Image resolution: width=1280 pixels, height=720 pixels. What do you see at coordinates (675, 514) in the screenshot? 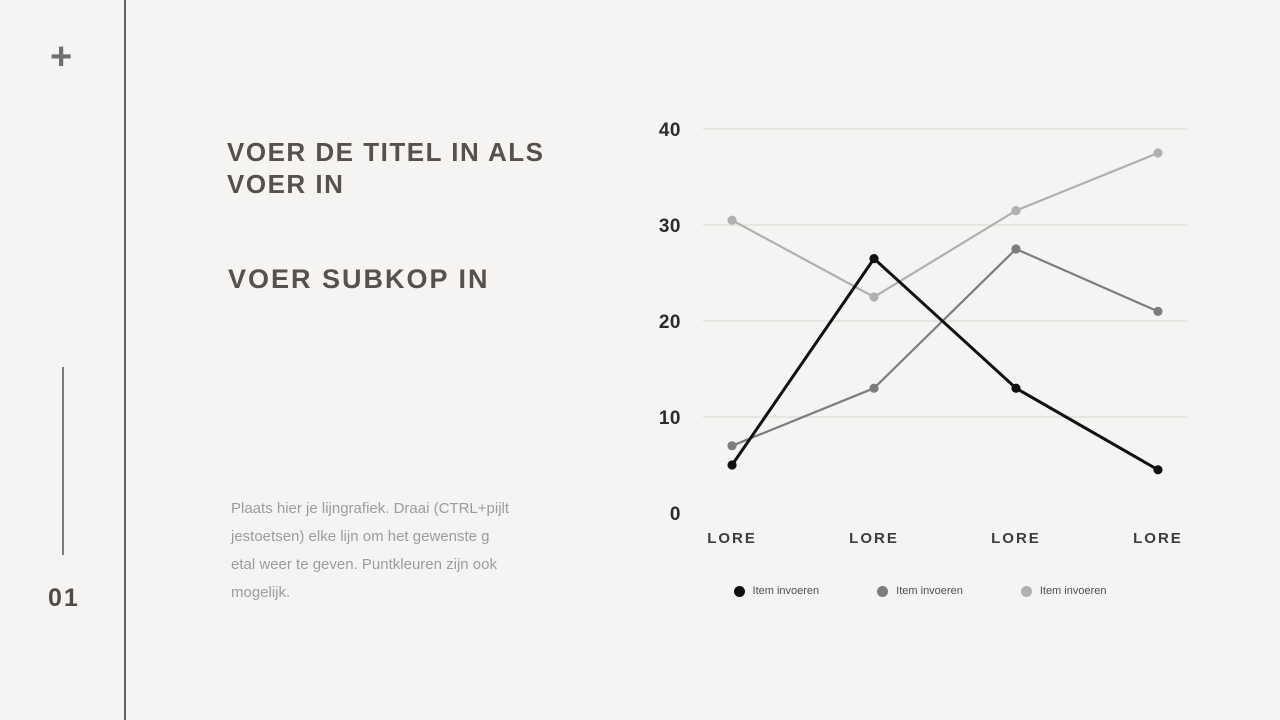
I see `y-axis-tick-label: 0` at bounding box center [675, 514].